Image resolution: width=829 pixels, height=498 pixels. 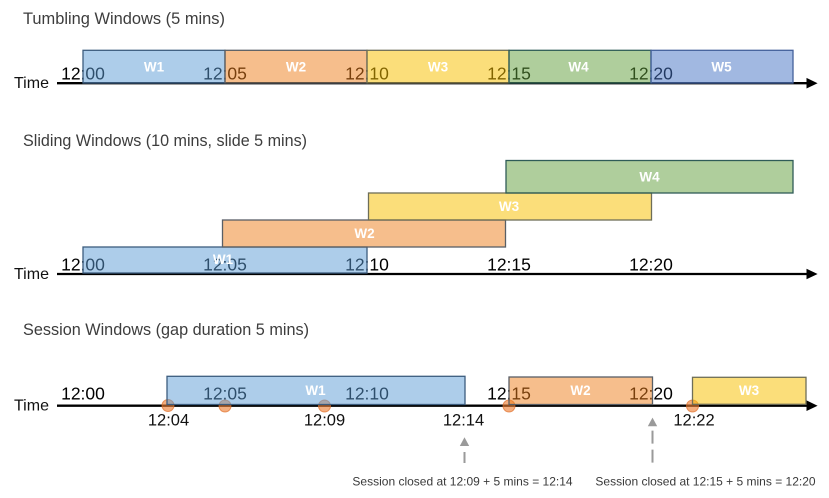 I want to click on svg-text:Session closed at 12:09 + 5 mi: Session closed at 12:09 + 5 mins = 12:14, so click(x=462, y=482).